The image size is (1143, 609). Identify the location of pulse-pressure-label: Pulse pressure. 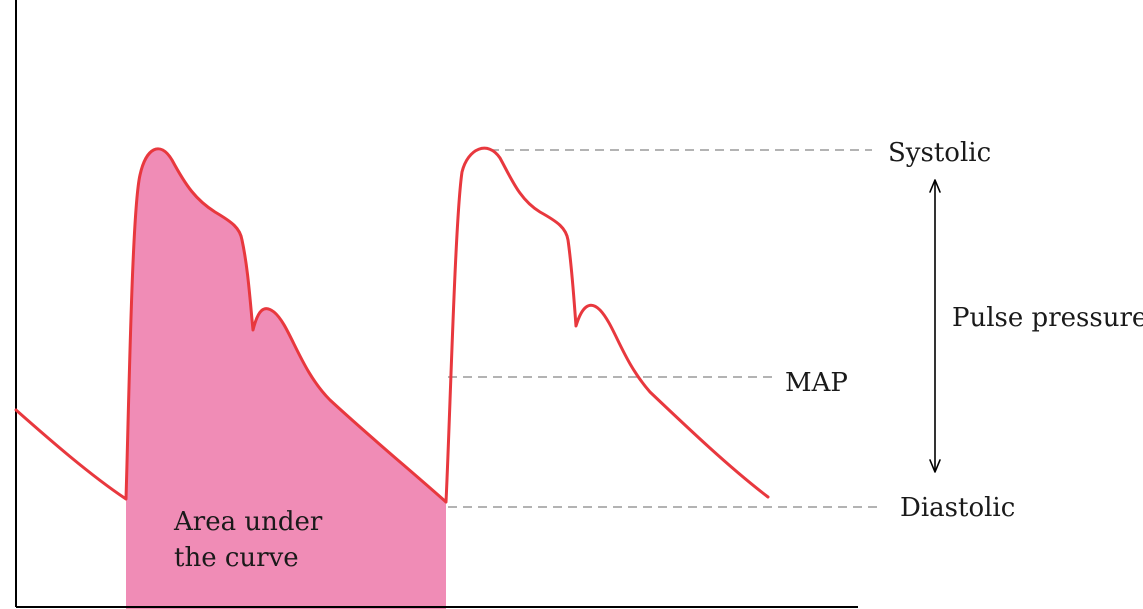
(1047, 318).